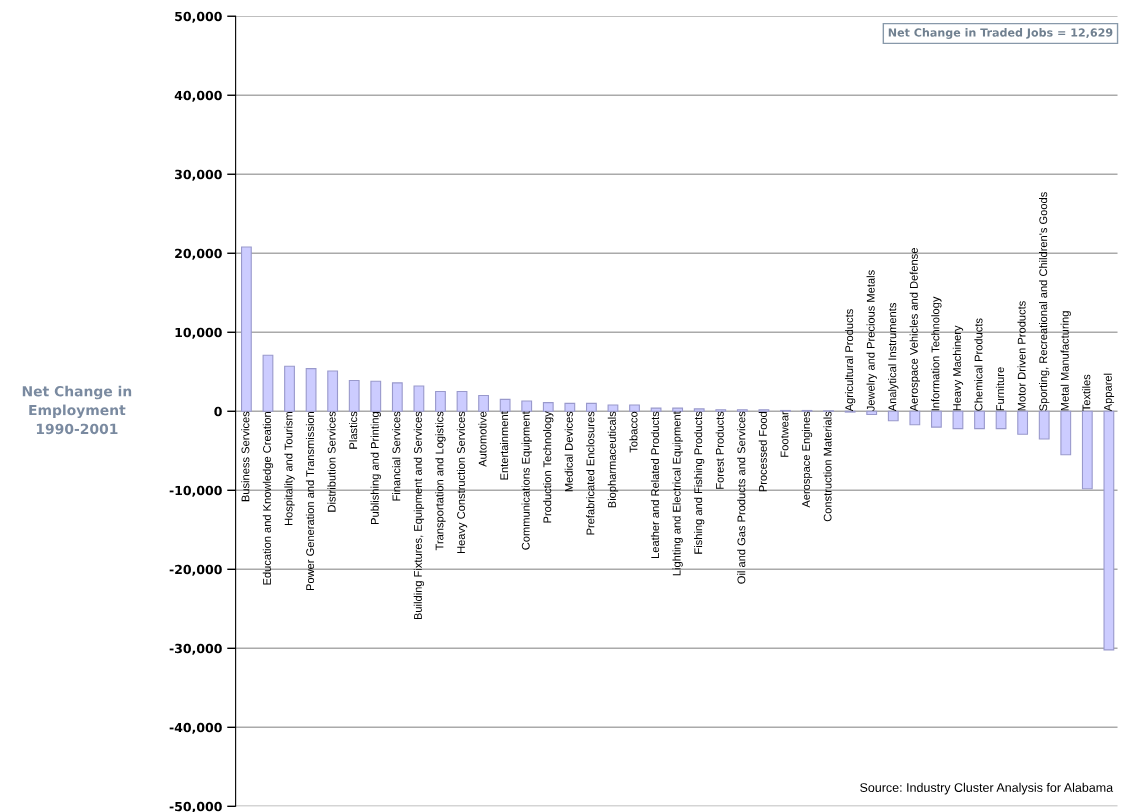 Image resolution: width=1122 pixels, height=812 pixels. I want to click on x-tick-label: Communications Equipment, so click(526, 480).